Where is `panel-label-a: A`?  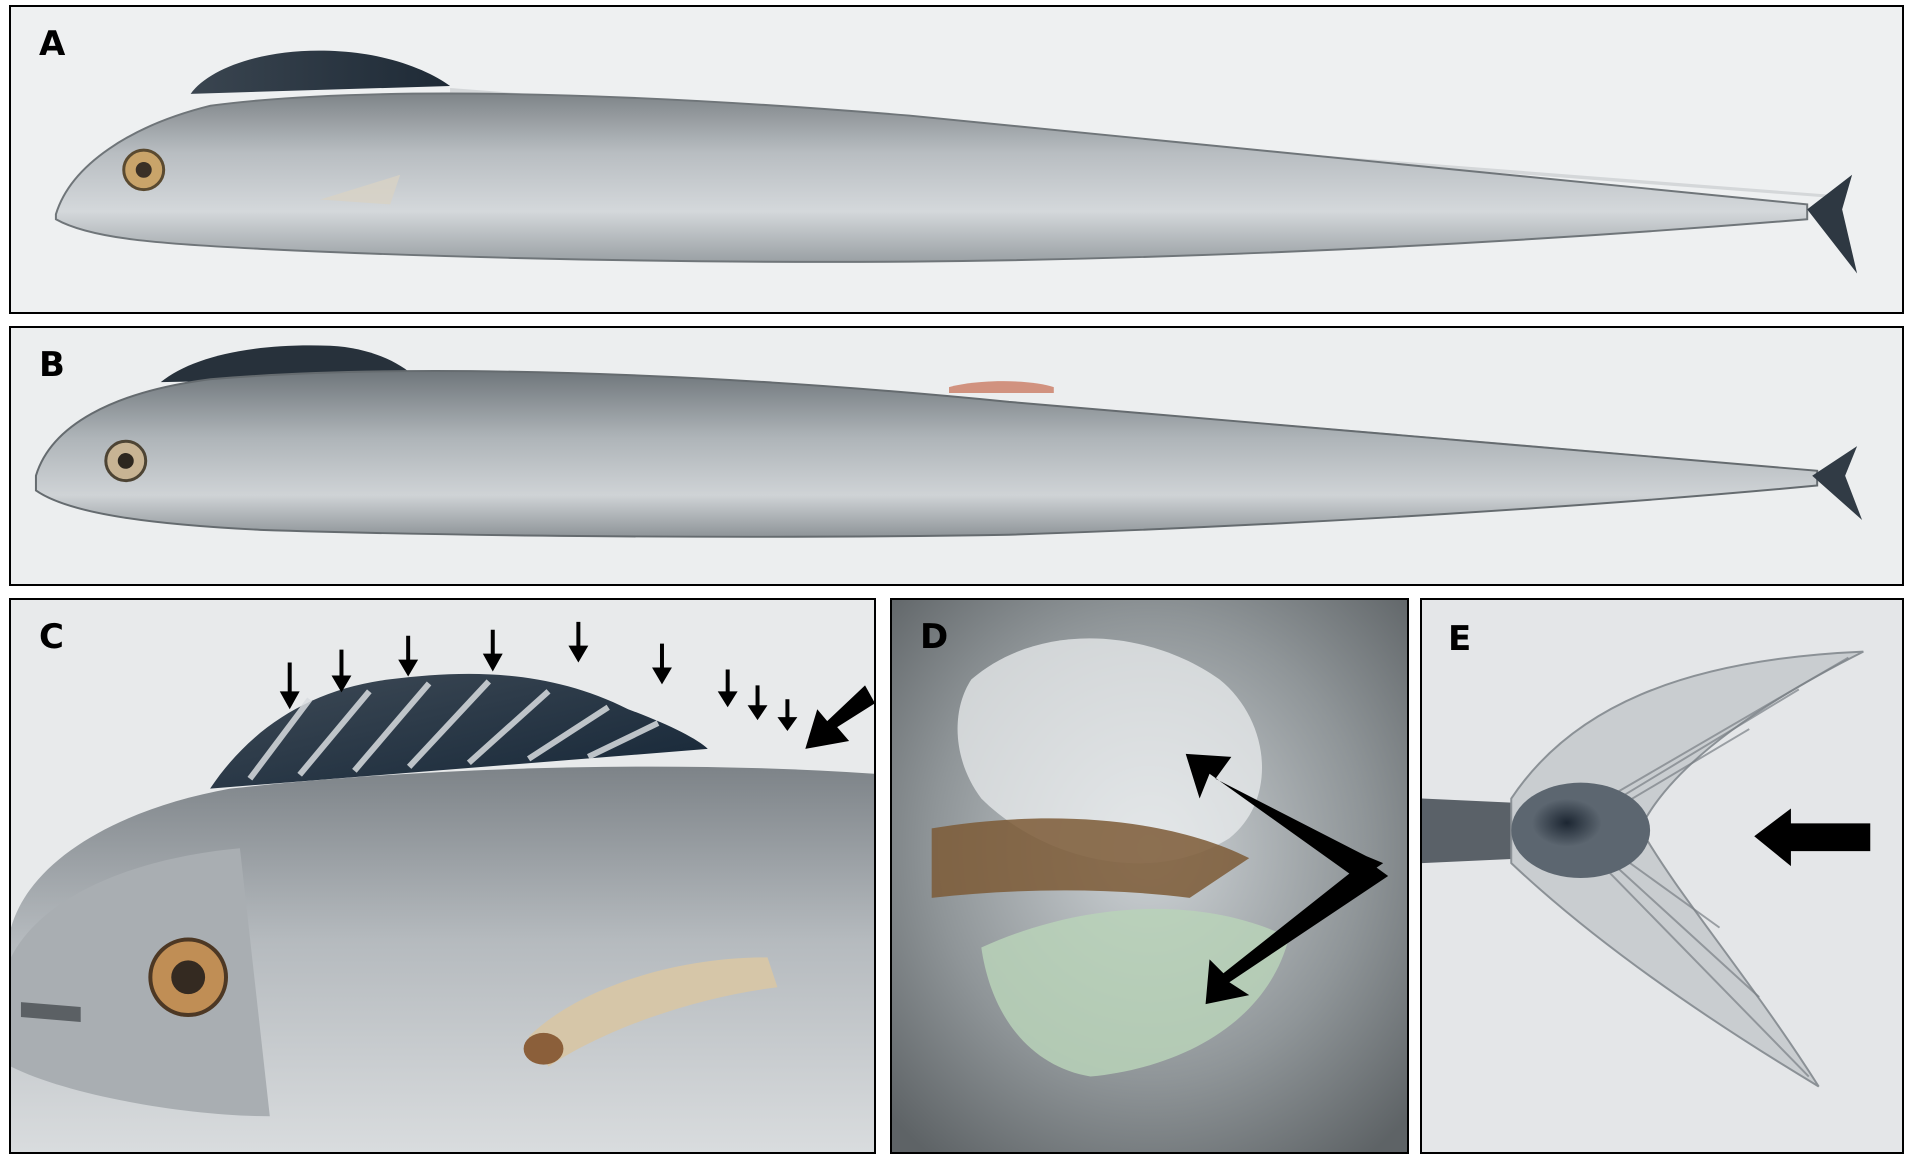
panel-label-a: A is located at coordinates (52, 44).